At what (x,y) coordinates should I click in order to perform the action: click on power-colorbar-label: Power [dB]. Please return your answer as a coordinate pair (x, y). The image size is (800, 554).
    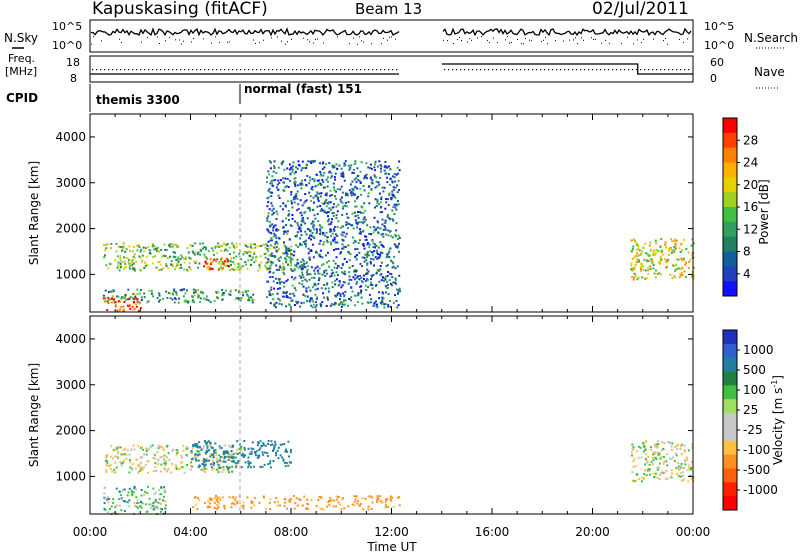
    Looking at the image, I should click on (764, 211).